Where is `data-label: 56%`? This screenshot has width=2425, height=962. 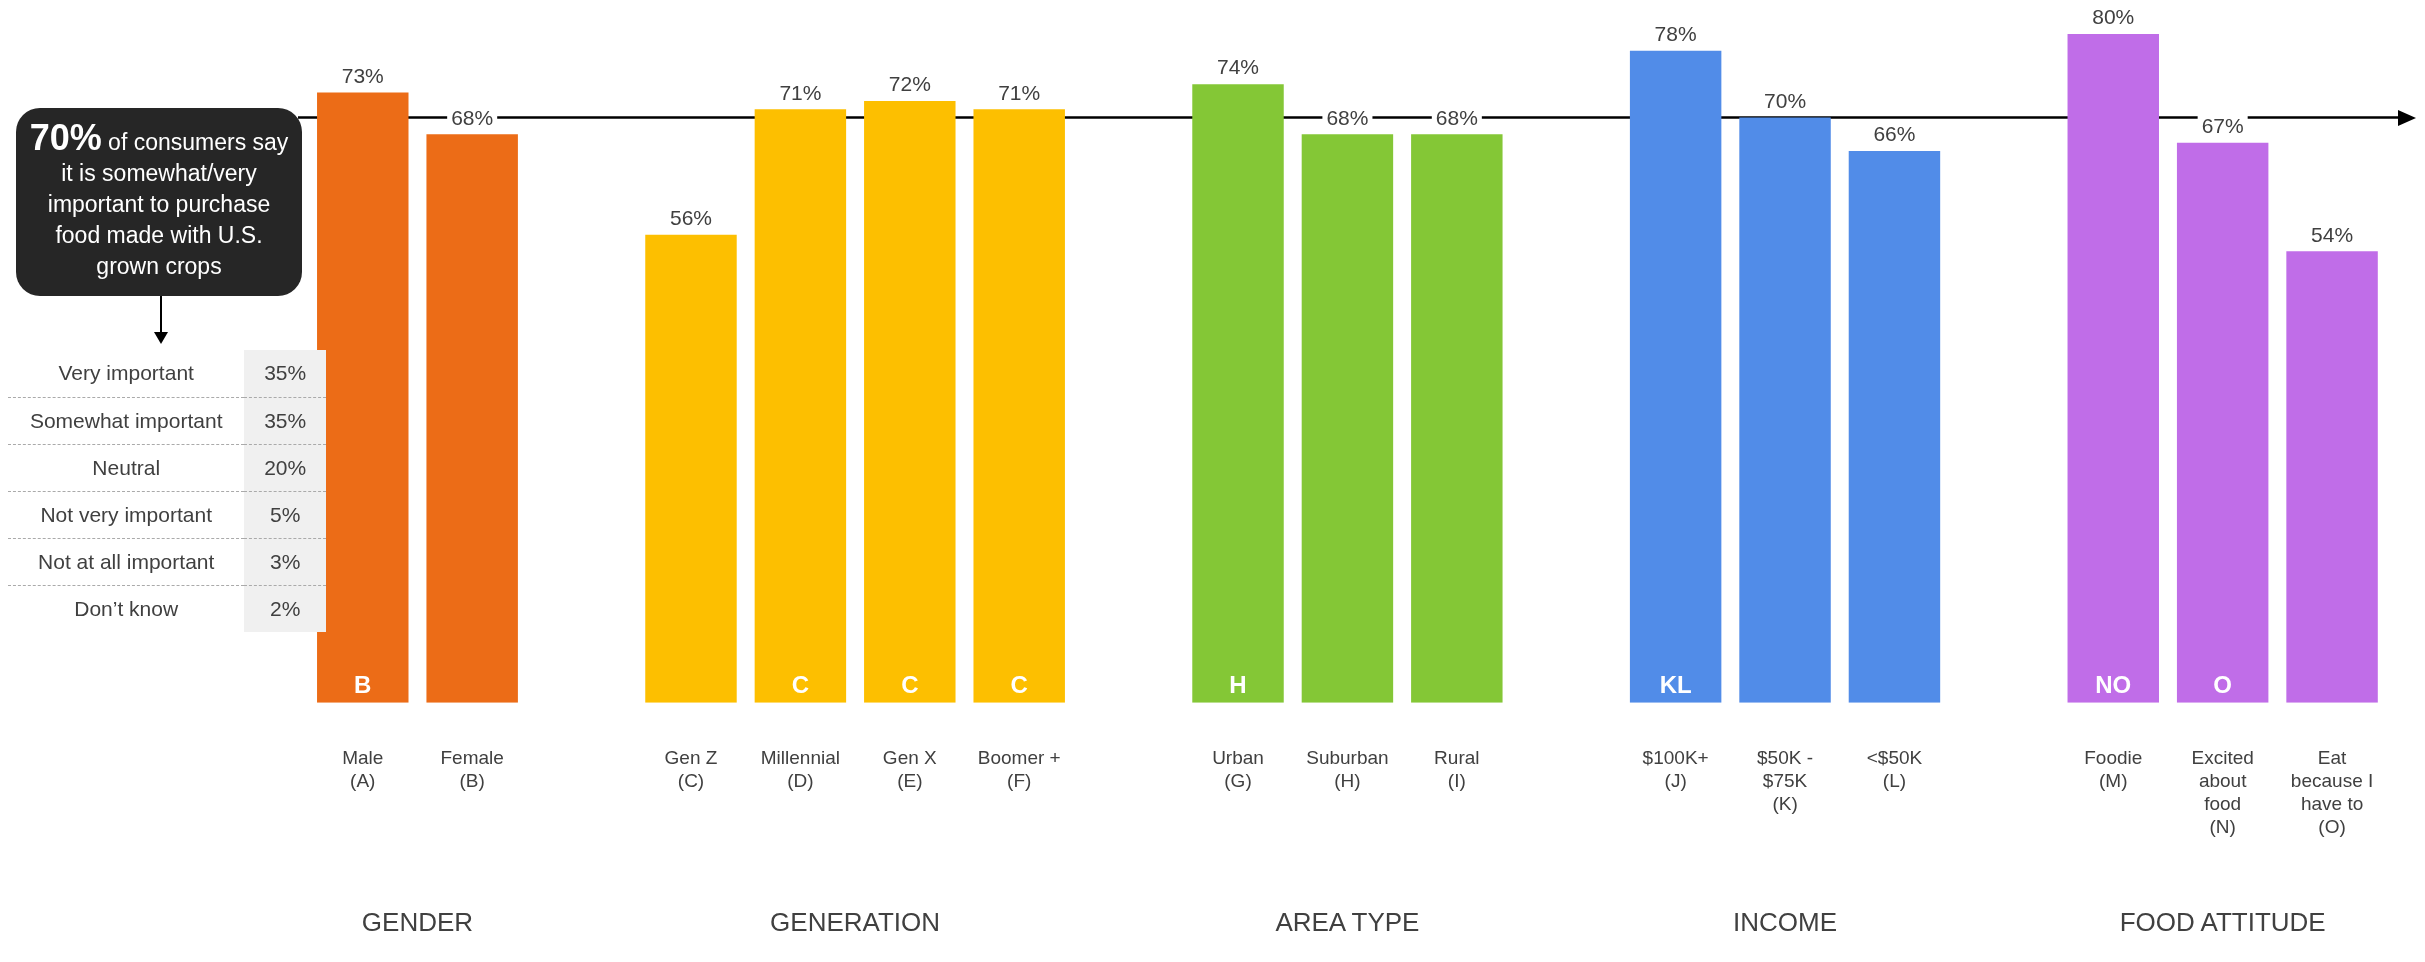 data-label: 56% is located at coordinates (690, 217).